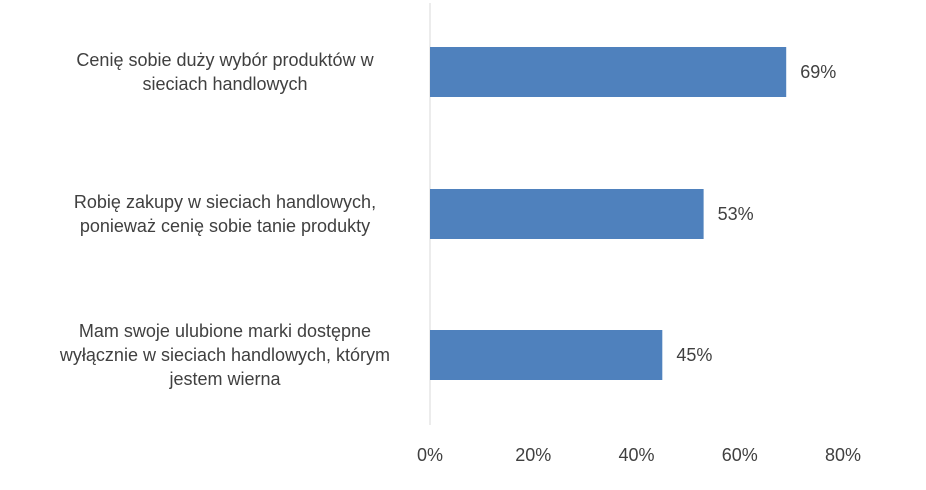 This screenshot has height=490, width=926. What do you see at coordinates (636, 455) in the screenshot?
I see `x-tick-label: 40%` at bounding box center [636, 455].